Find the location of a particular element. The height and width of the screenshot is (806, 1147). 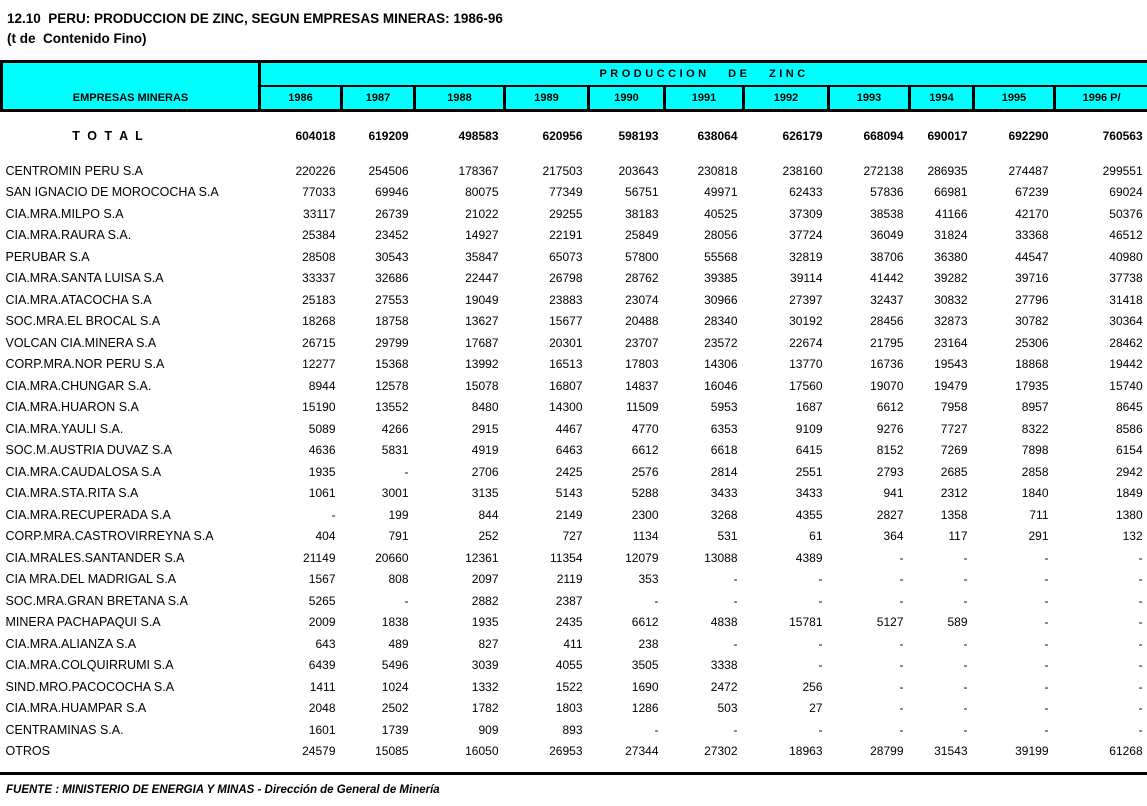

value-cell-1995: 67239 is located at coordinates (1032, 192).